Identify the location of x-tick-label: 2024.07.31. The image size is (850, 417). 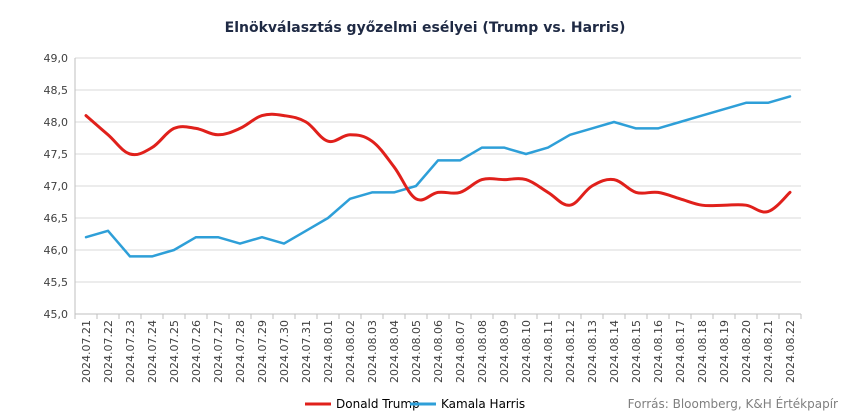
(306, 351).